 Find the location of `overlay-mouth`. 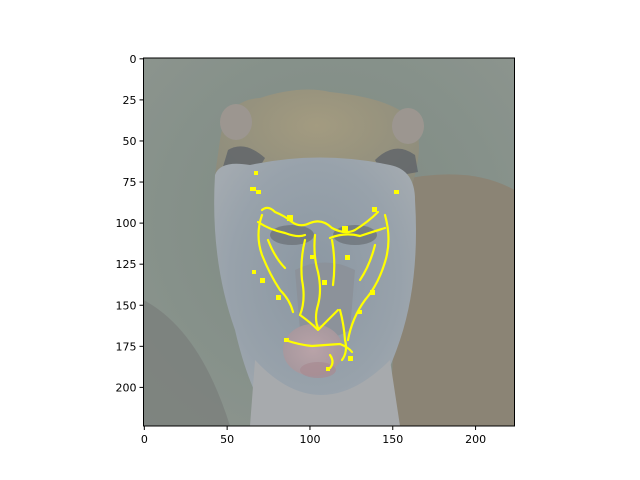

overlay-mouth is located at coordinates (318, 346).